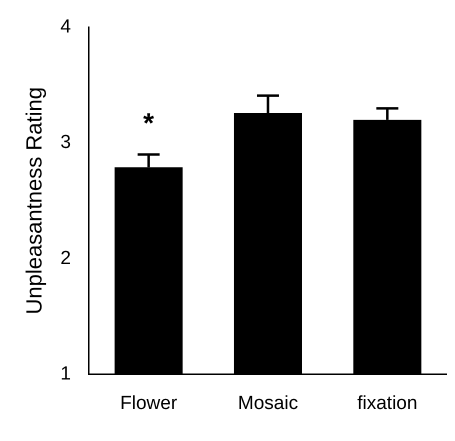 The width and height of the screenshot is (455, 441). What do you see at coordinates (65, 143) in the screenshot?
I see `y-tick-label: 3` at bounding box center [65, 143].